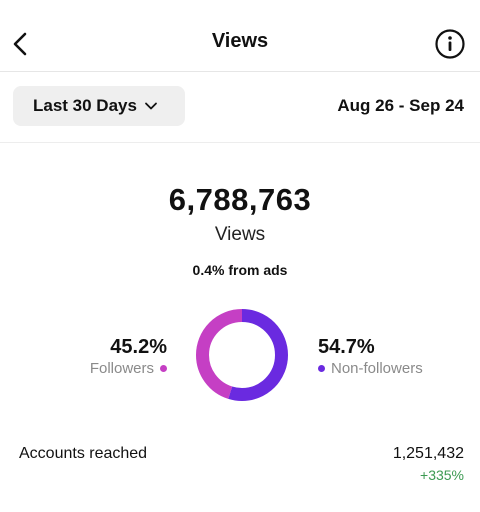  Describe the element at coordinates (240, 142) in the screenshot. I see `section-divider` at that location.